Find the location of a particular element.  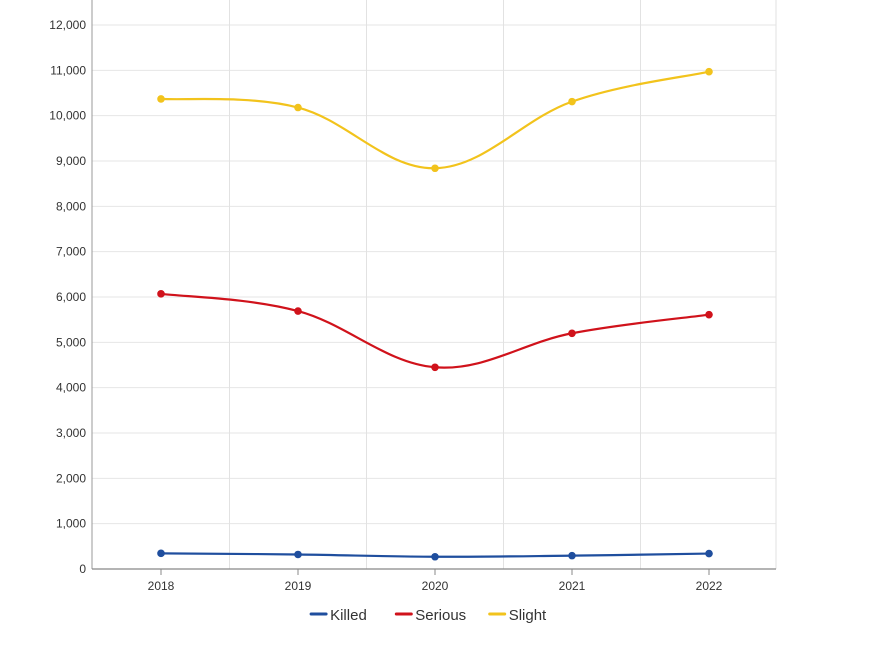

y-tick-label: 4,000 is located at coordinates (71, 388).